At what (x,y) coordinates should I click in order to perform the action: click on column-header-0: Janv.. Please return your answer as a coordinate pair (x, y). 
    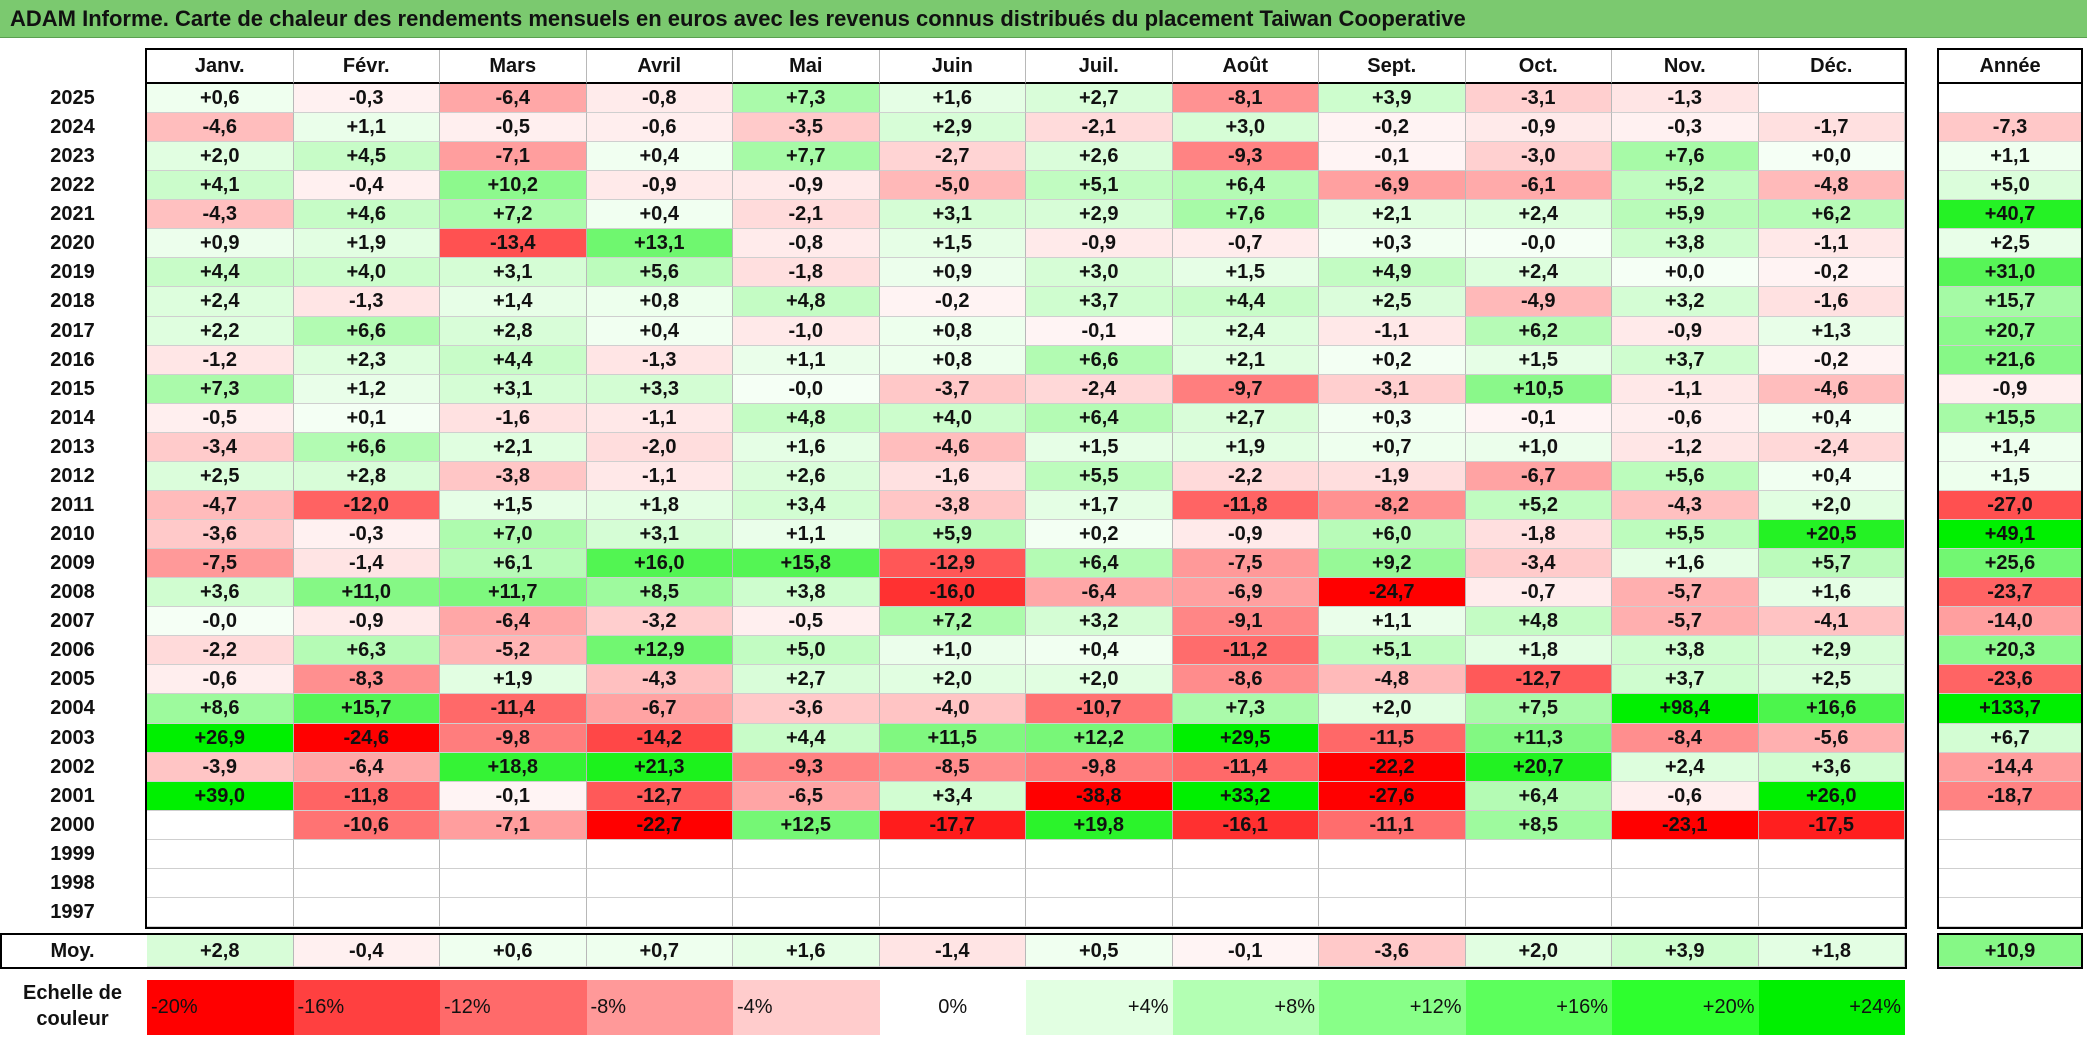
    Looking at the image, I should click on (220, 67).